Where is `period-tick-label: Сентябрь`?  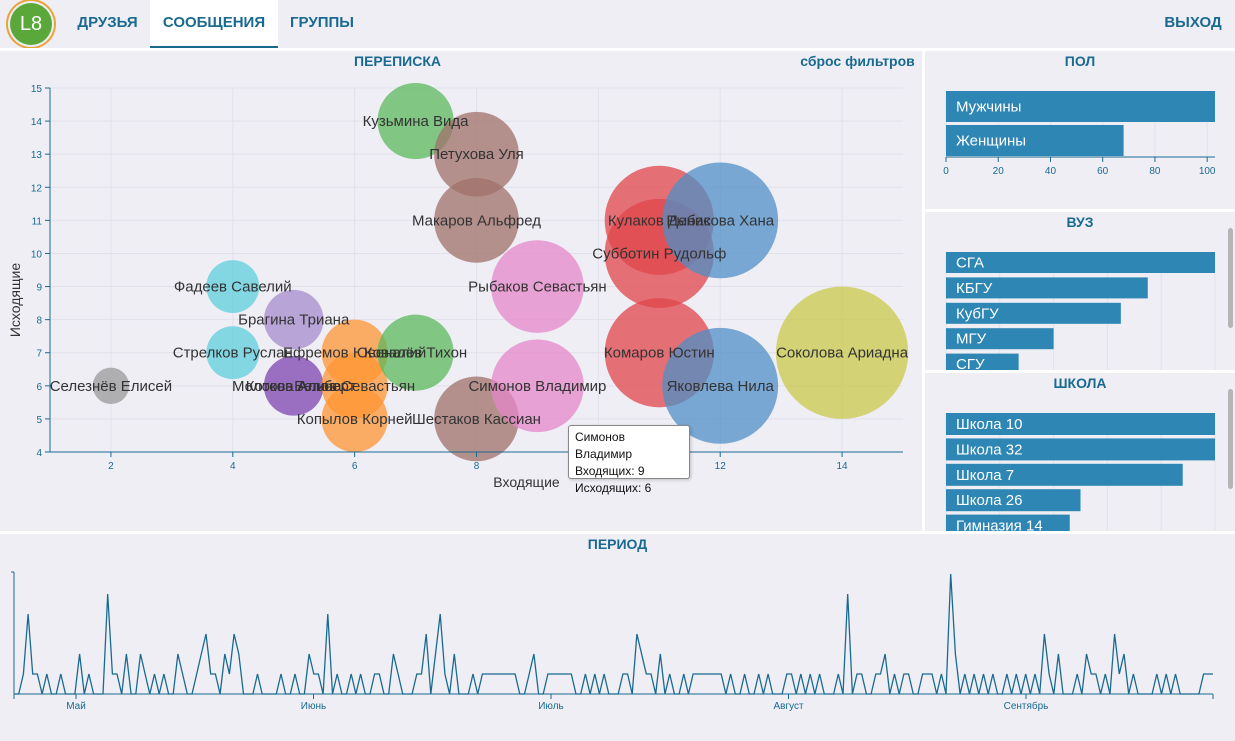
period-tick-label: Сентябрь is located at coordinates (1026, 706).